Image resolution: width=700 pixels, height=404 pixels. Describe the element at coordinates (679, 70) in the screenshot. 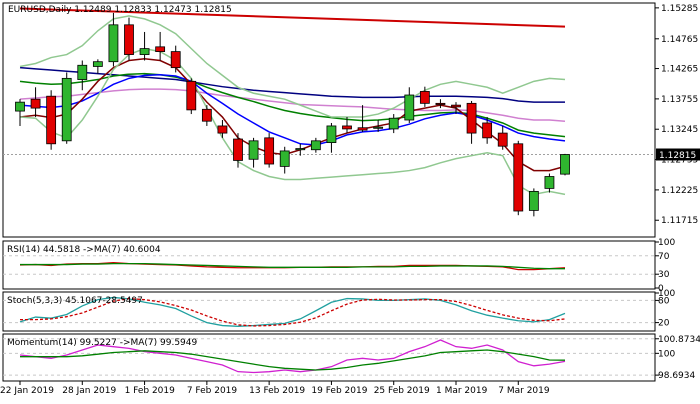

I see `price-tick-label: 1.14265` at that location.